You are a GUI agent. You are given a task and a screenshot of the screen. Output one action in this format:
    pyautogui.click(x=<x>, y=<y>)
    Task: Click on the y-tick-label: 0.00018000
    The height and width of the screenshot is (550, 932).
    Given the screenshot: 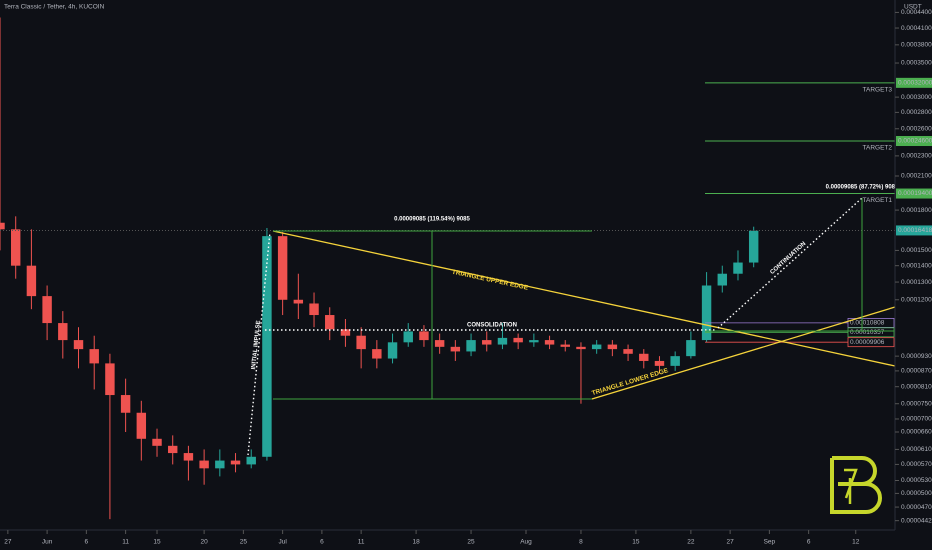 What is the action you would take?
    pyautogui.click(x=916, y=210)
    